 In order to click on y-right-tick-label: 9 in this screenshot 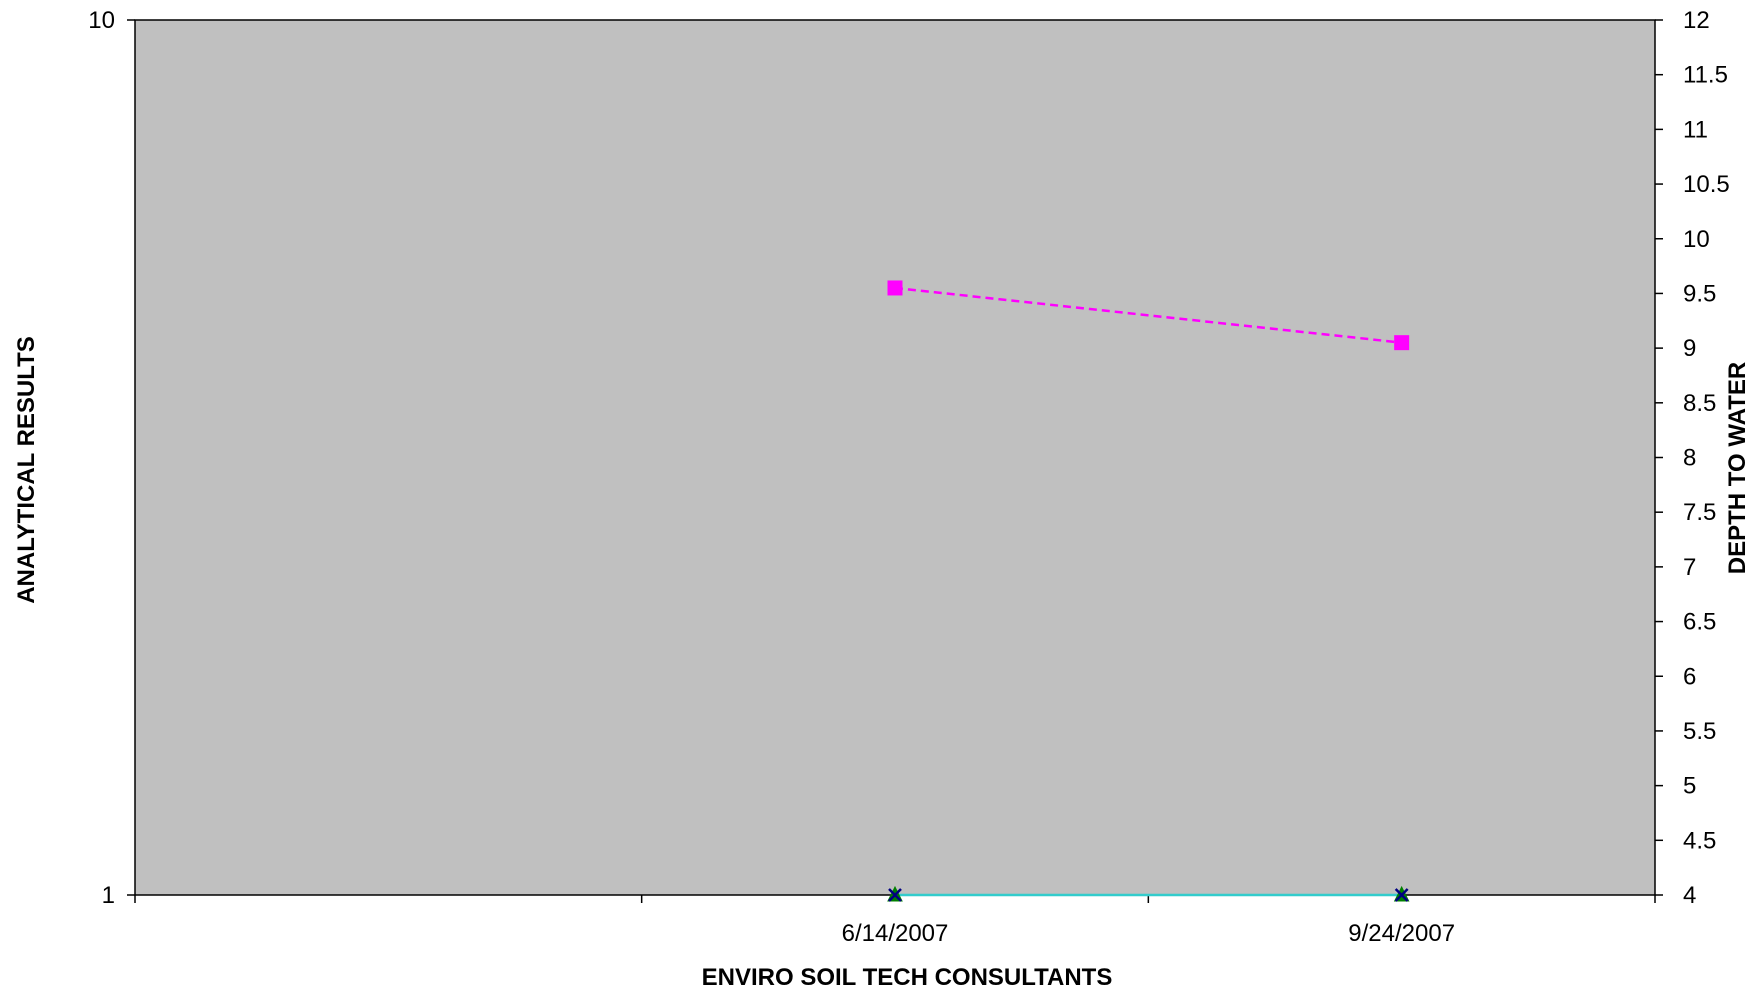, I will do `click(1689, 348)`.